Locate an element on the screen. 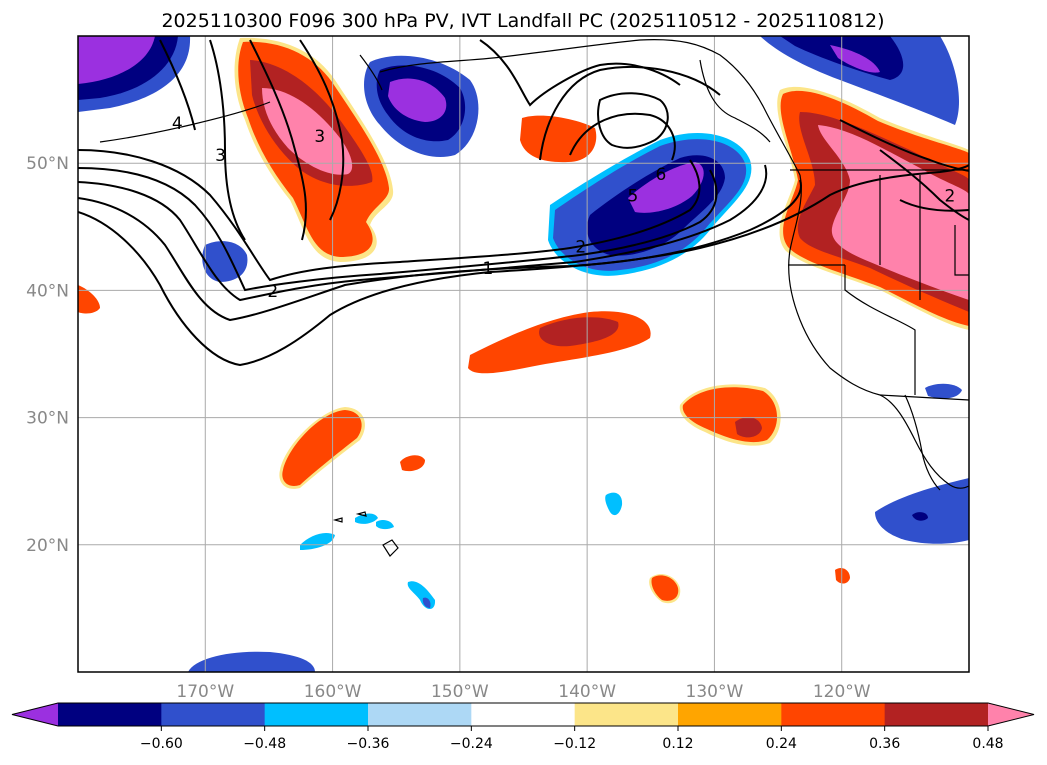  colorbar-tick-label: −0.60 is located at coordinates (161, 744).